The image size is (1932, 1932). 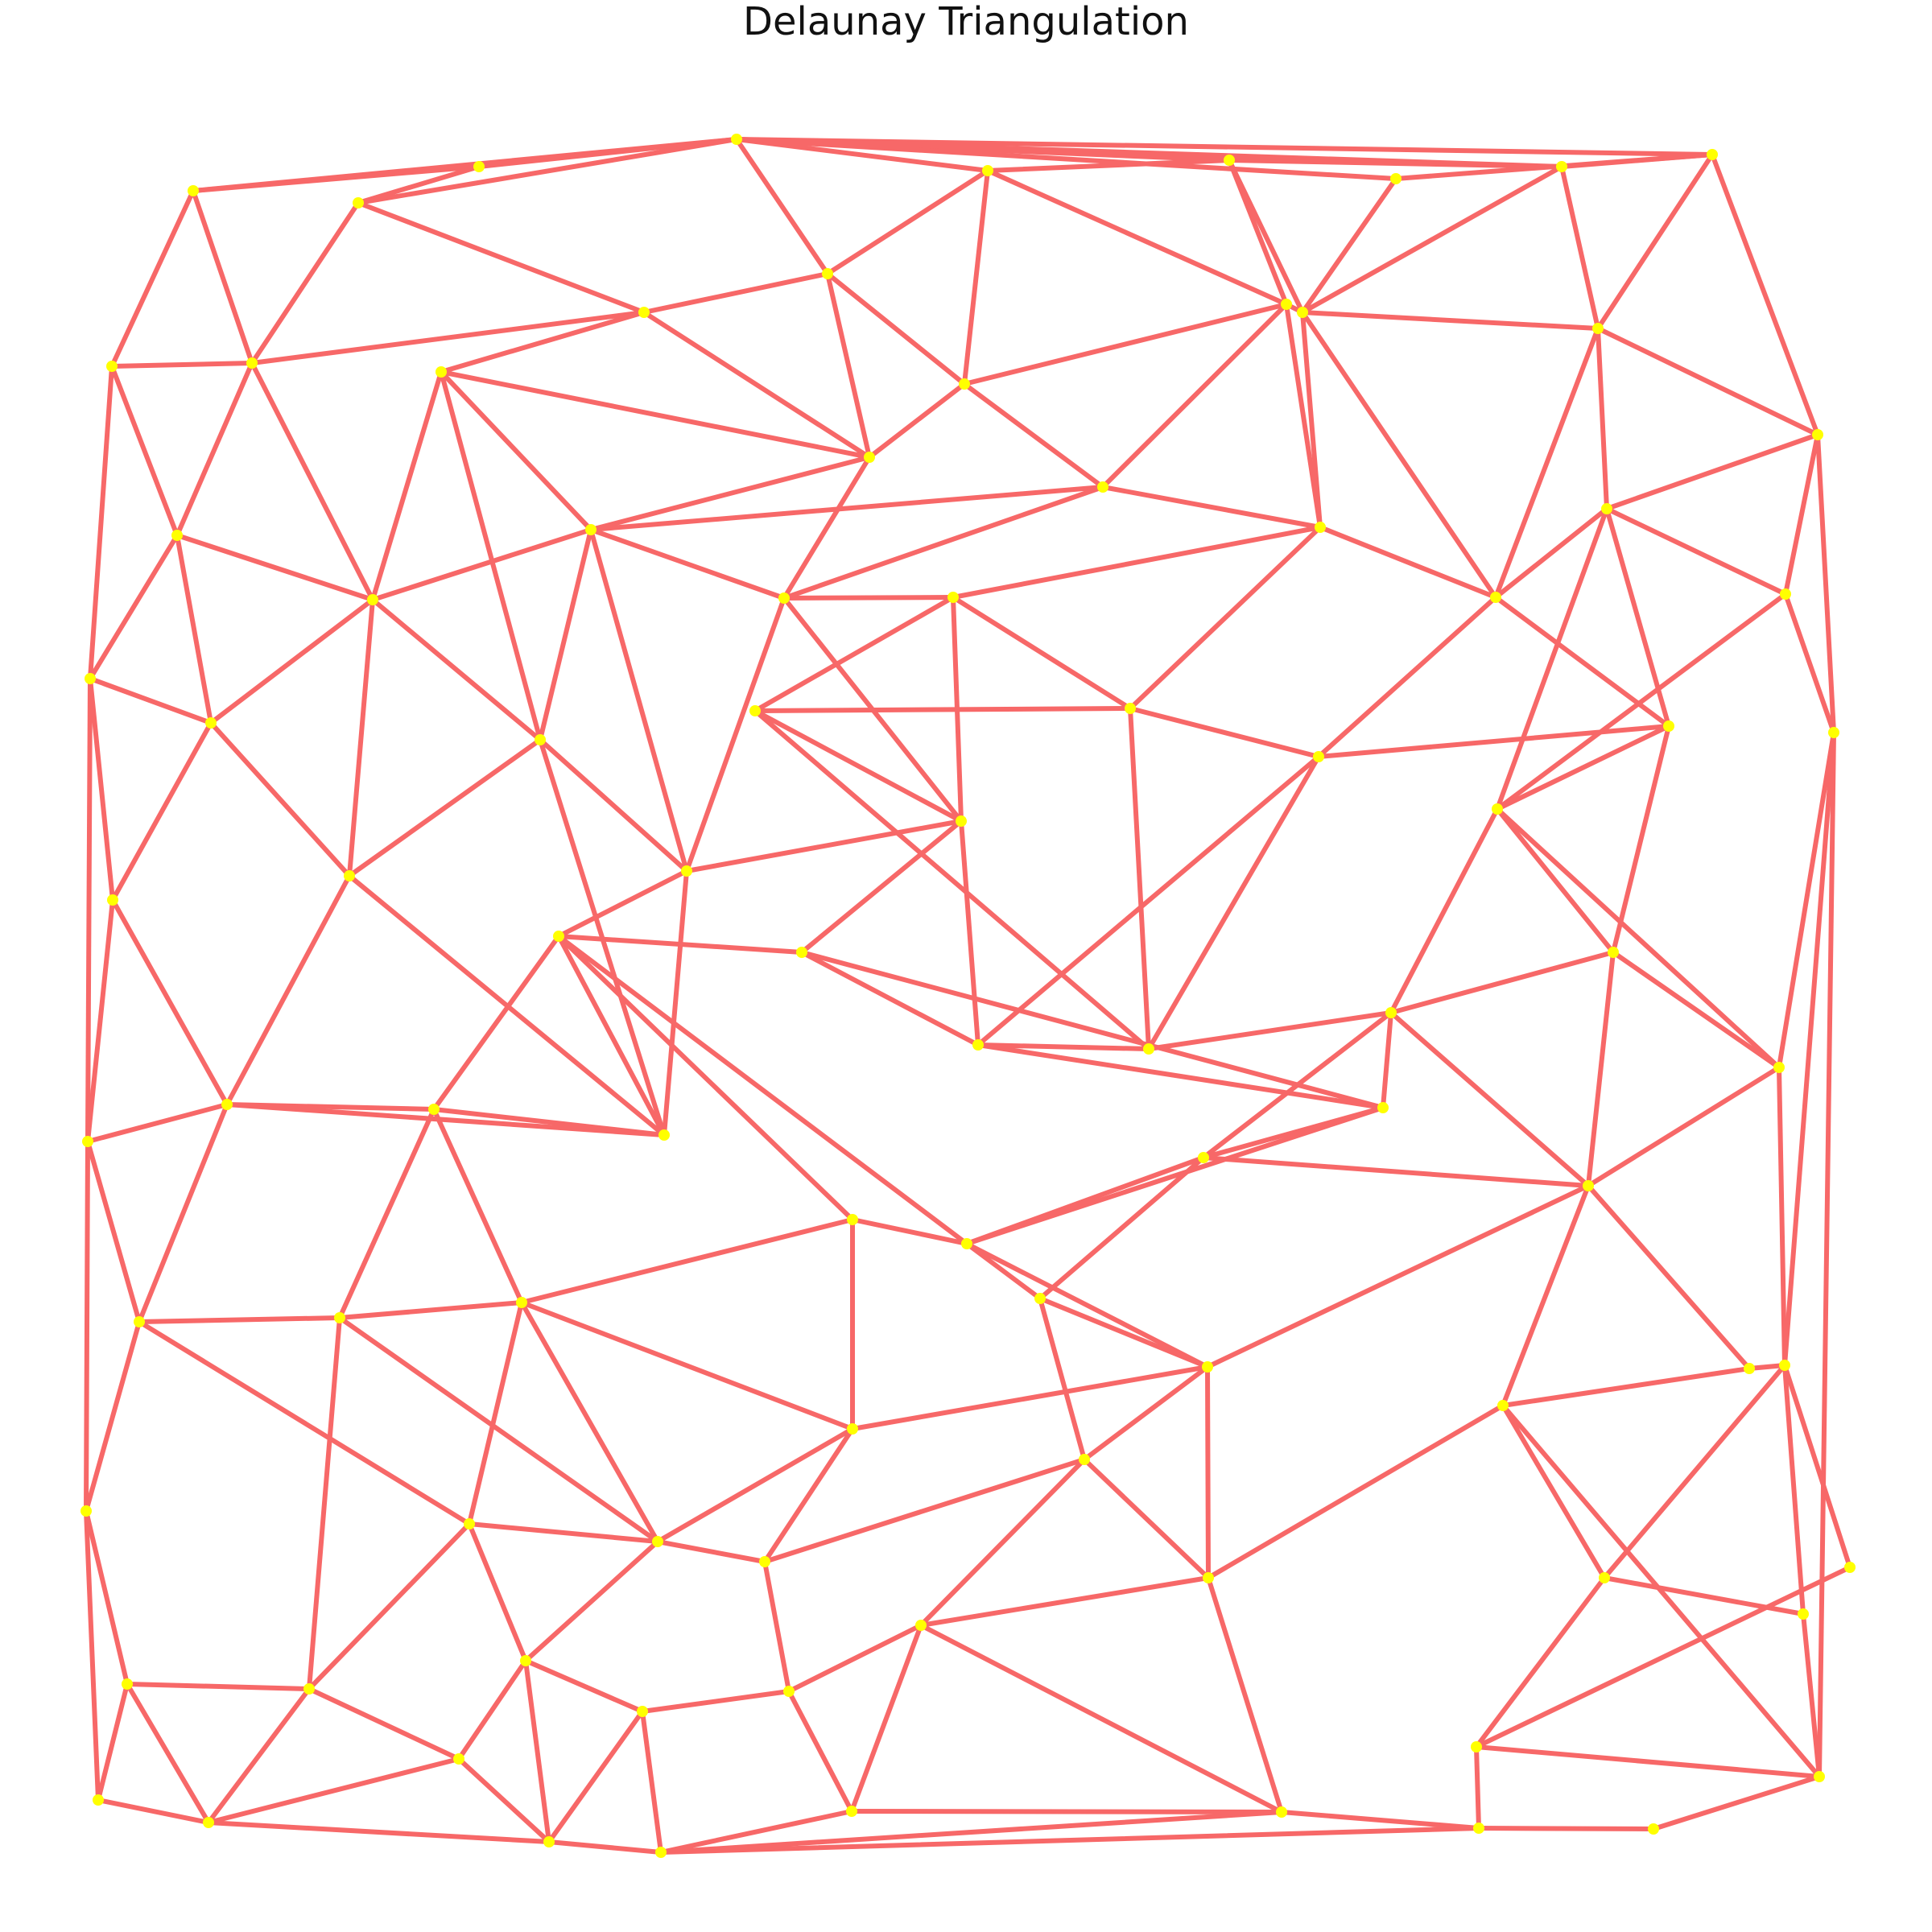 What do you see at coordinates (966, 22) in the screenshot?
I see `page-title: Delaunay Triangulation` at bounding box center [966, 22].